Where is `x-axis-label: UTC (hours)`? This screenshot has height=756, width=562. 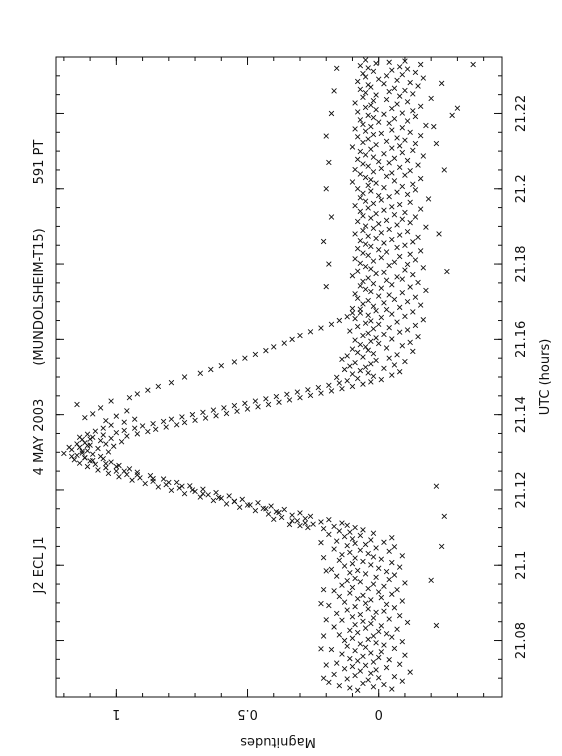 x-axis-label: UTC (hours) is located at coordinates (545, 377).